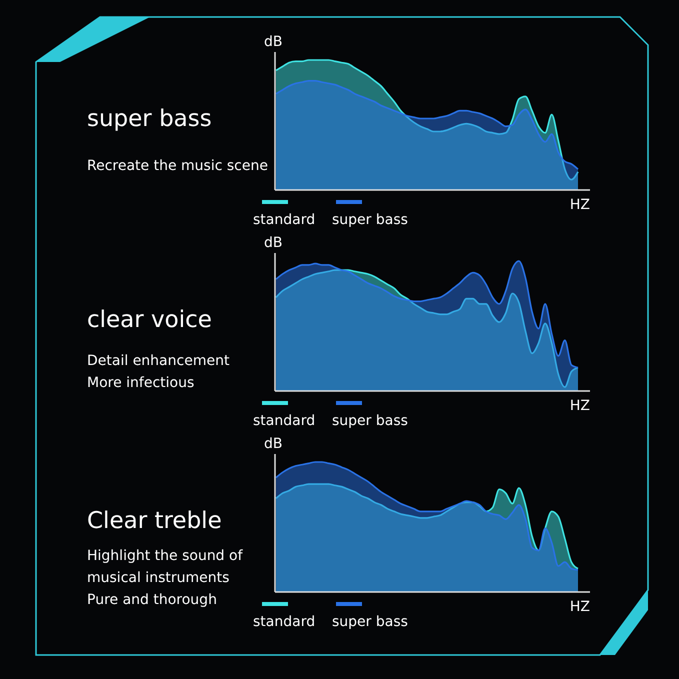  What do you see at coordinates (177, 166) in the screenshot?
I see `text: Recreate the music scene` at bounding box center [177, 166].